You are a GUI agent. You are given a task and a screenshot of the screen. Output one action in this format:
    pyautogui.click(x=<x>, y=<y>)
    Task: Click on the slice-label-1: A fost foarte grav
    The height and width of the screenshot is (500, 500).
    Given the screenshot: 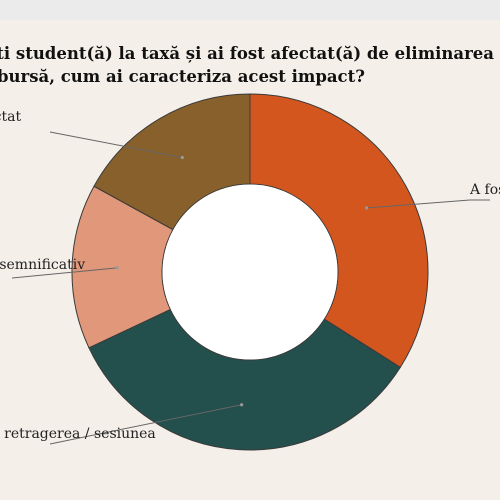 What is the action you would take?
    pyautogui.click(x=484, y=190)
    